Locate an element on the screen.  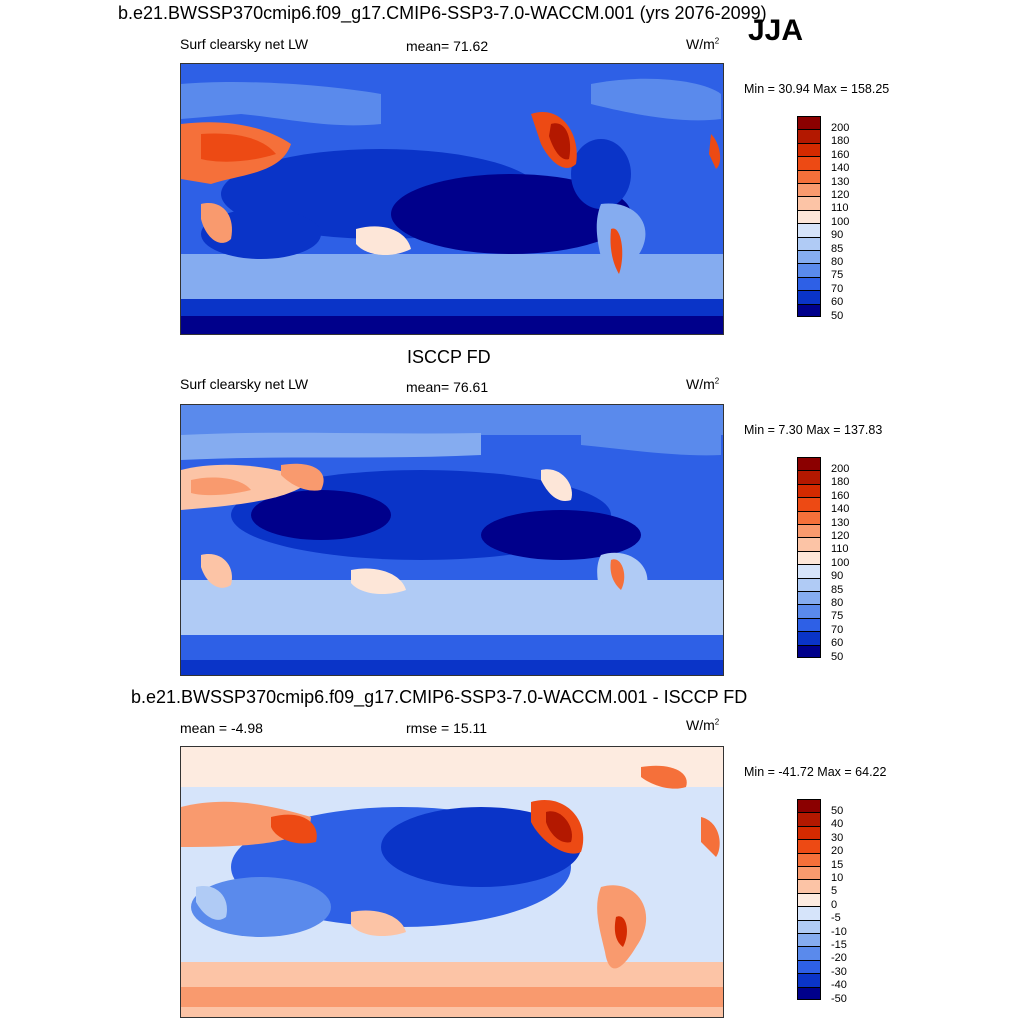
panel1-colorbar-tick-label: 60 is located at coordinates (837, 302).